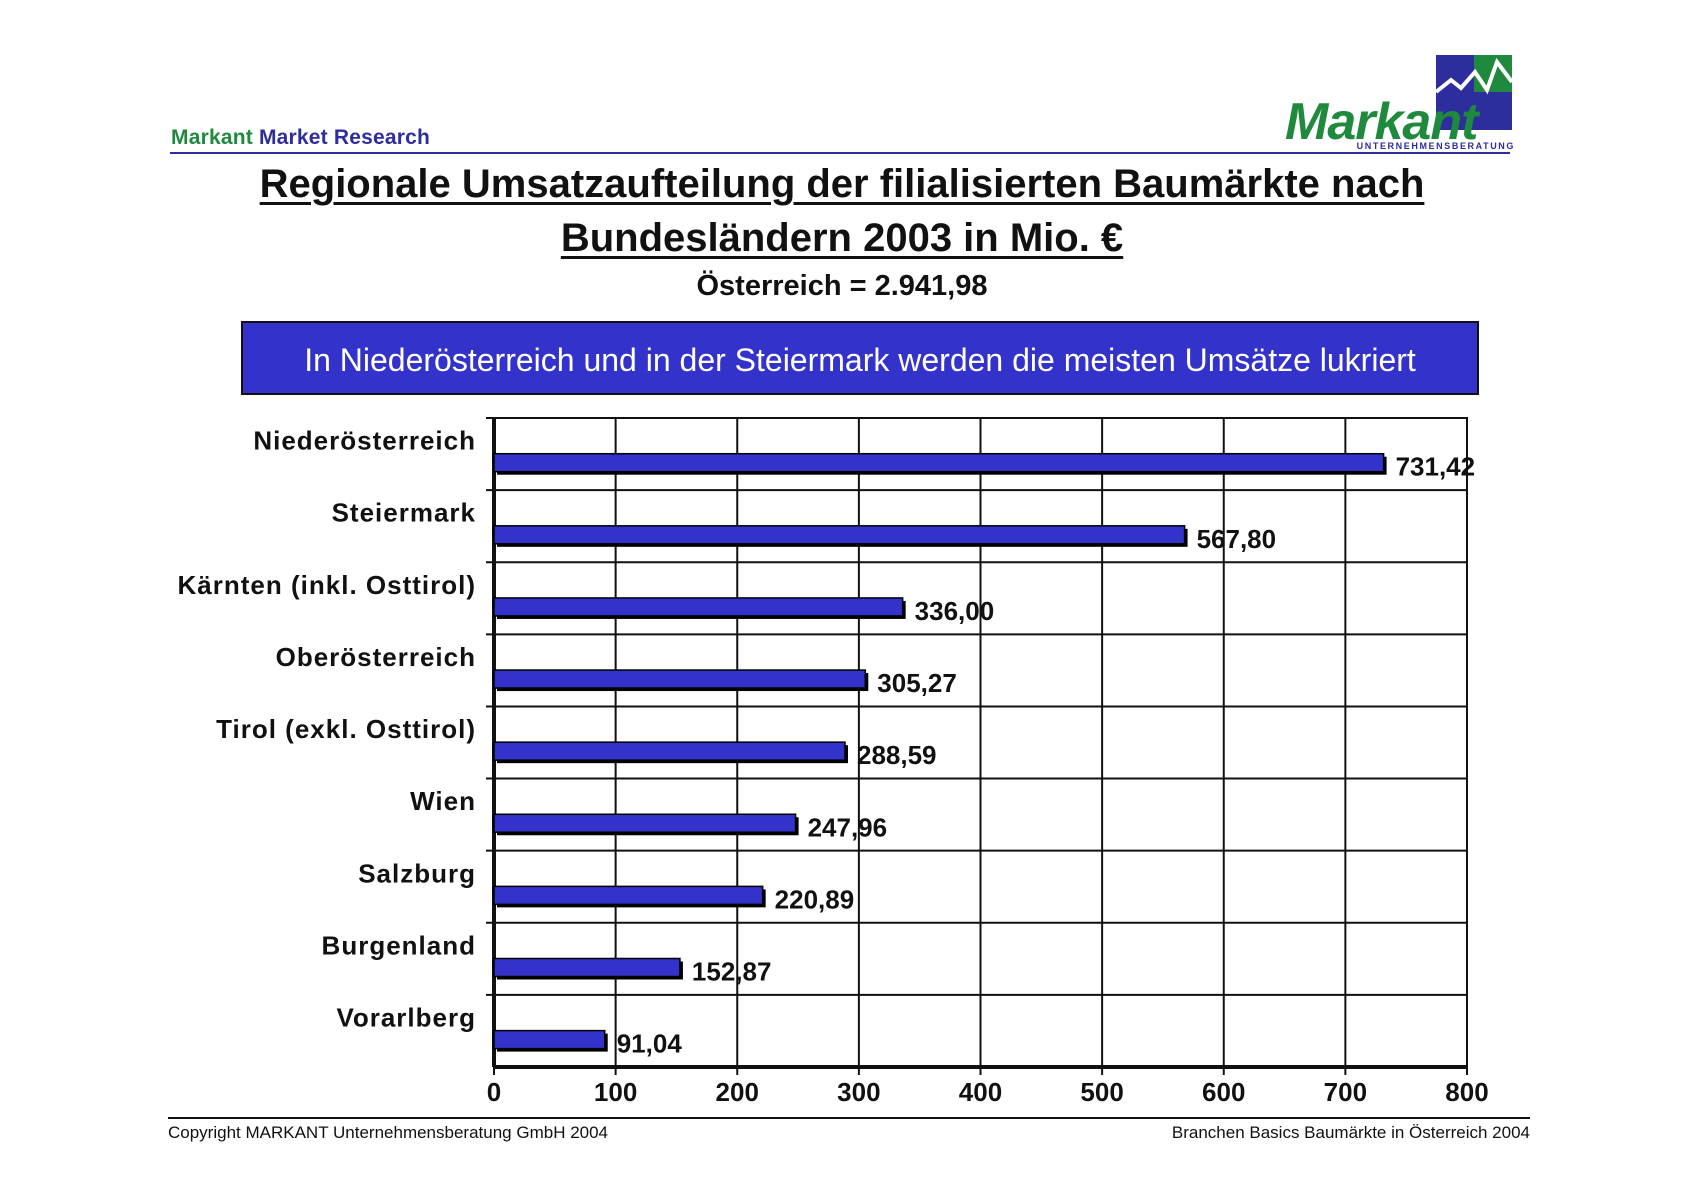 This screenshot has height=1189, width=1684. What do you see at coordinates (417, 873) in the screenshot?
I see `category-label: Salzburg` at bounding box center [417, 873].